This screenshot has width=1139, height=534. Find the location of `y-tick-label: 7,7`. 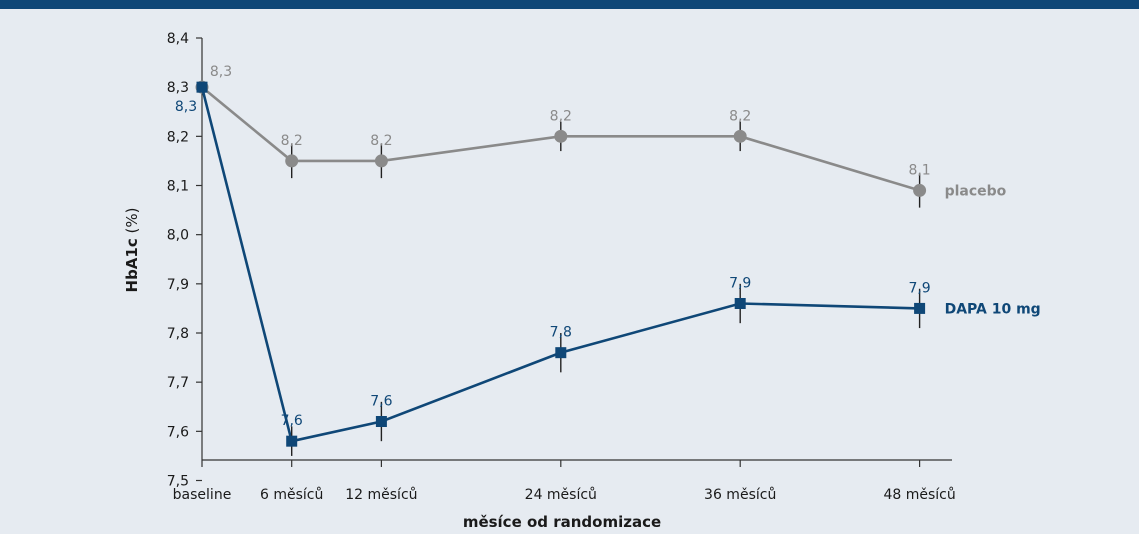

y-tick-label: 7,7 is located at coordinates (178, 383).